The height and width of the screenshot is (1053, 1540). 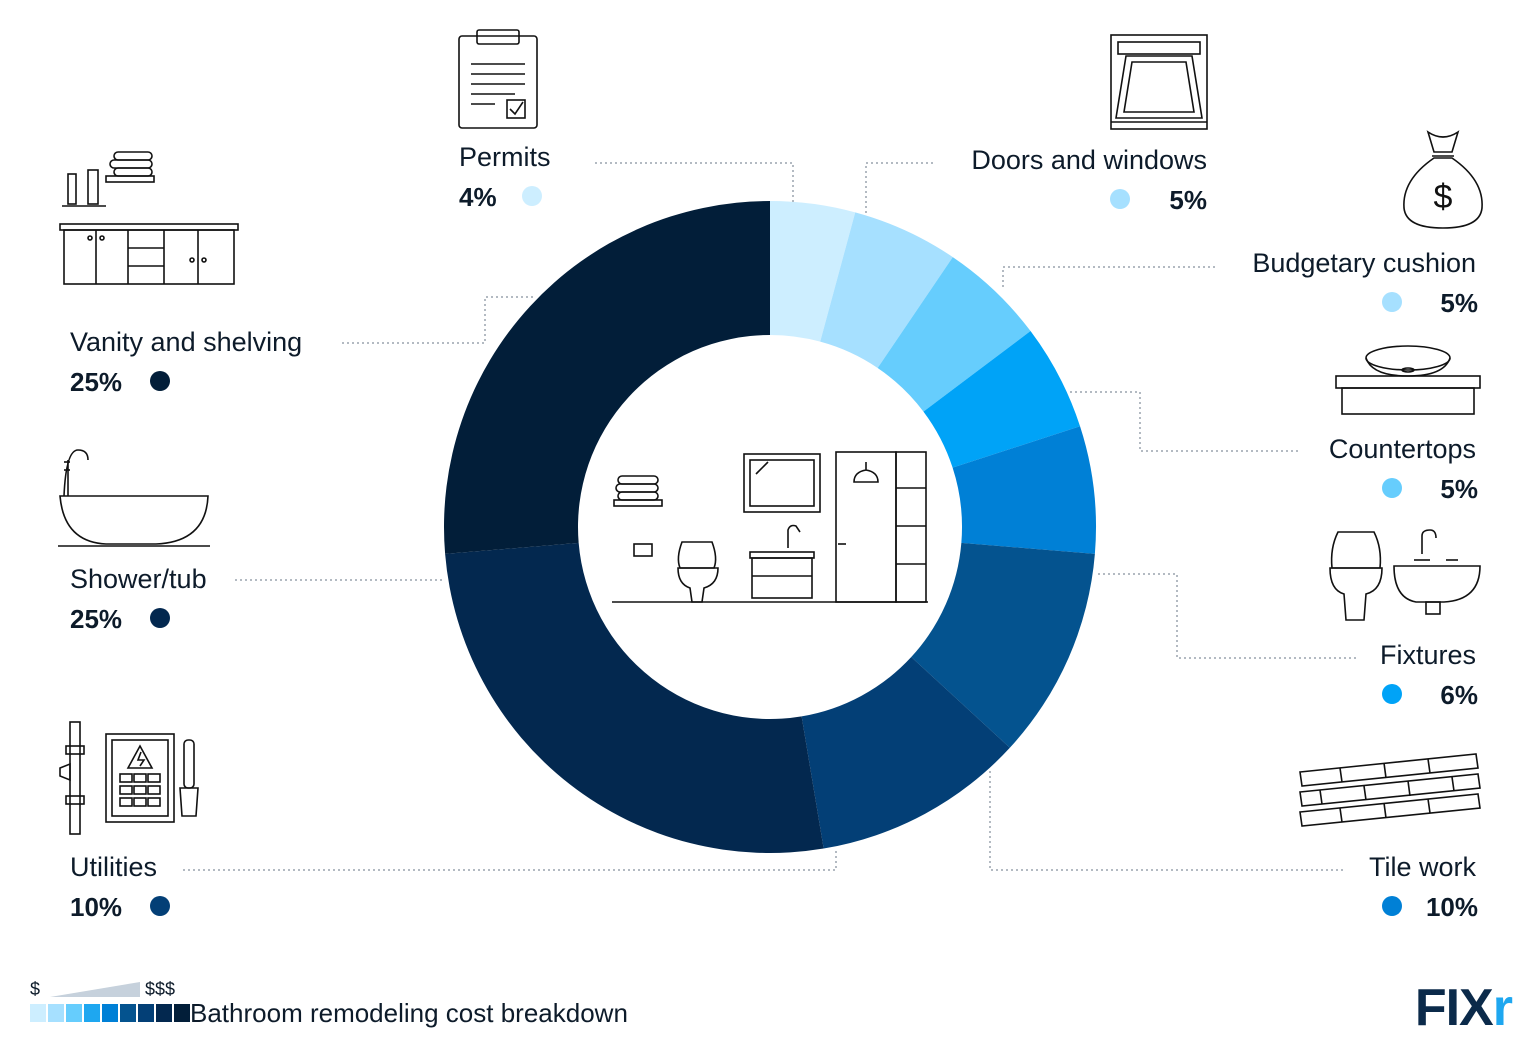 What do you see at coordinates (160, 989) in the screenshot?
I see `legend-high-label: $$$` at bounding box center [160, 989].